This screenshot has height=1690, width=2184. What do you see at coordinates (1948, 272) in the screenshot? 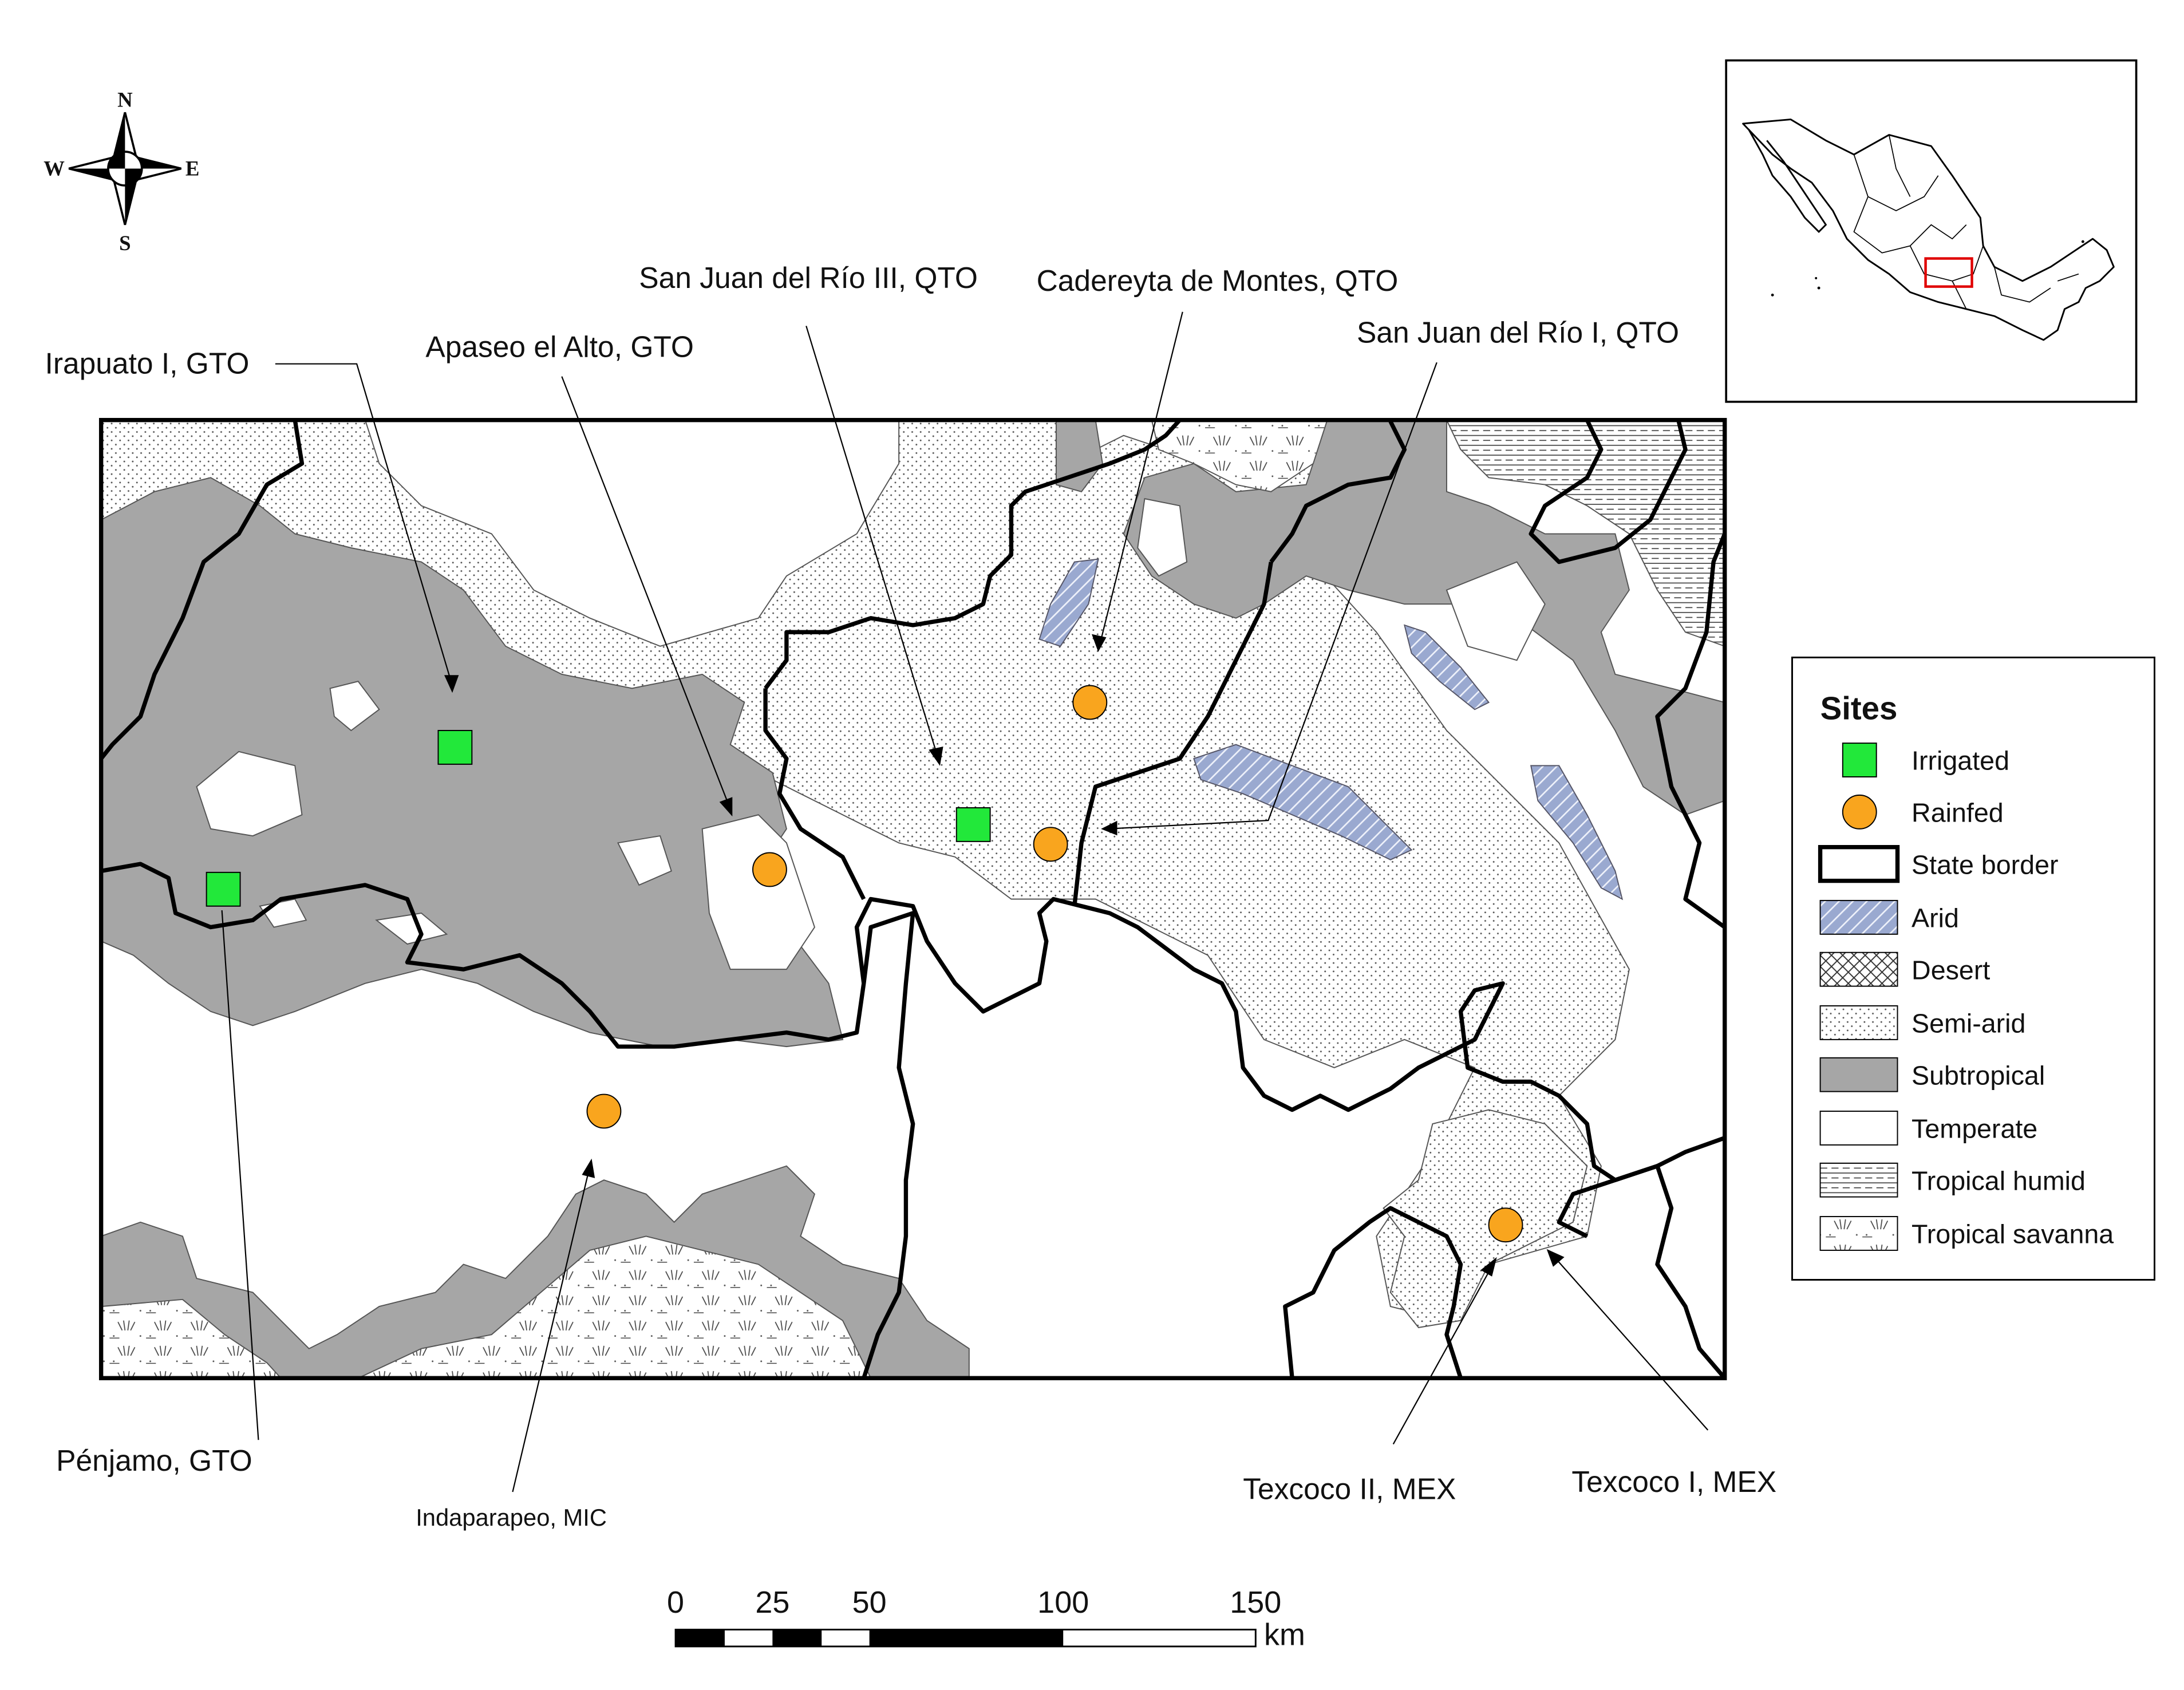
I see `study-area-locator-marker` at bounding box center [1948, 272].